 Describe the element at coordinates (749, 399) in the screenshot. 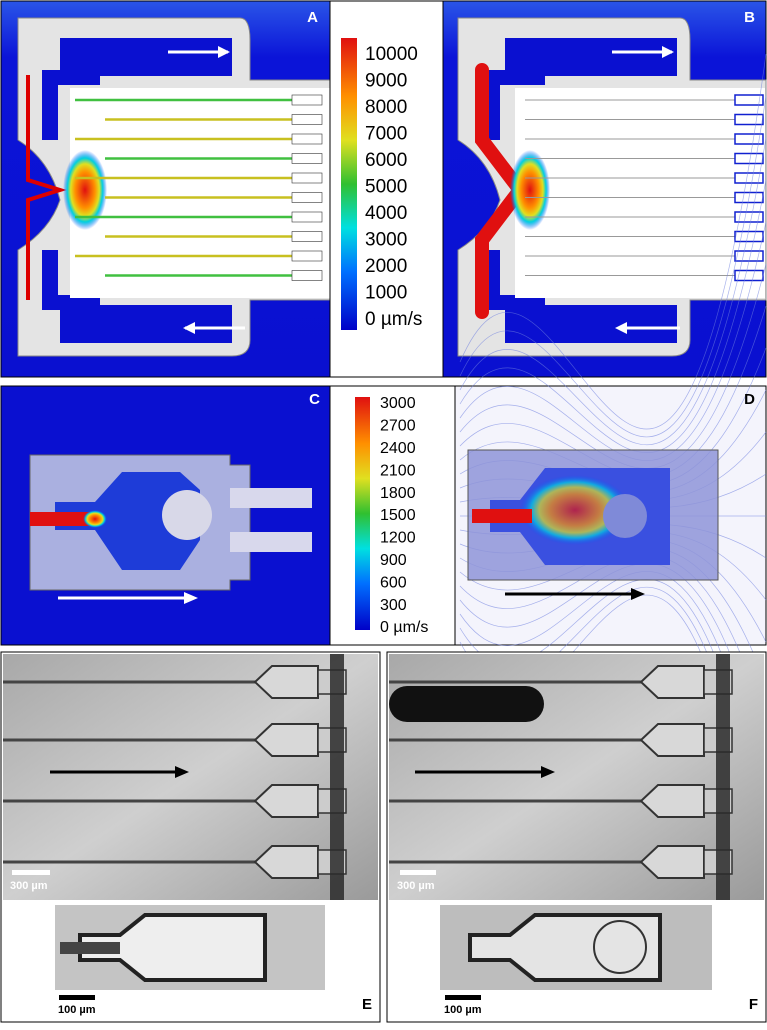

I see `panel-label: D` at that location.